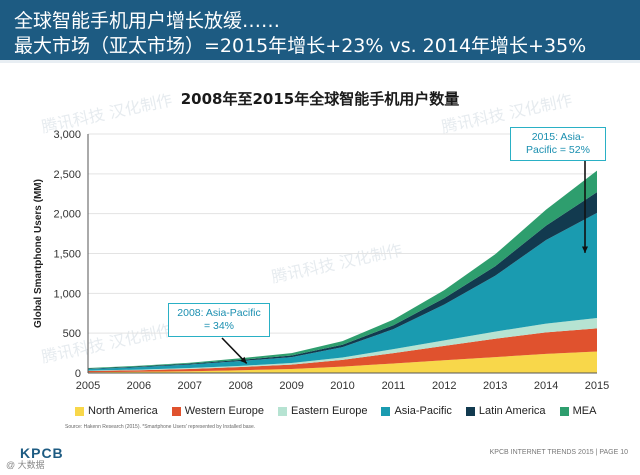  Describe the element at coordinates (240, 386) in the screenshot. I see `x-tick-label: 2008` at that location.